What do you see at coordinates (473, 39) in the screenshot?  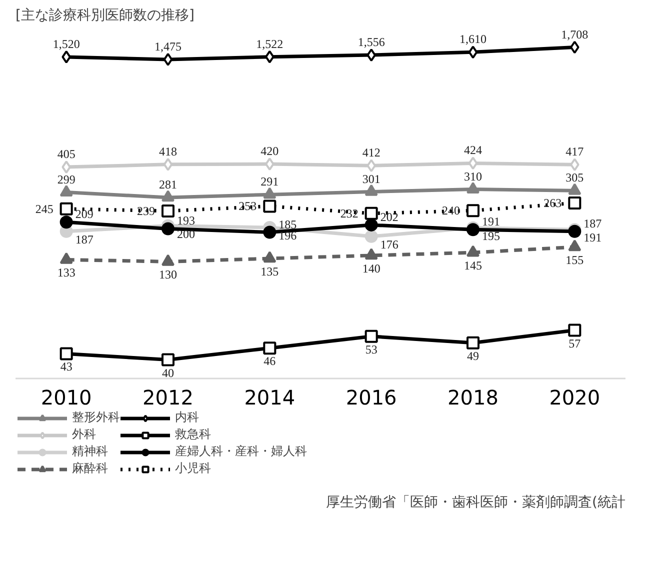 I see `data-label: 1,610` at bounding box center [473, 39].